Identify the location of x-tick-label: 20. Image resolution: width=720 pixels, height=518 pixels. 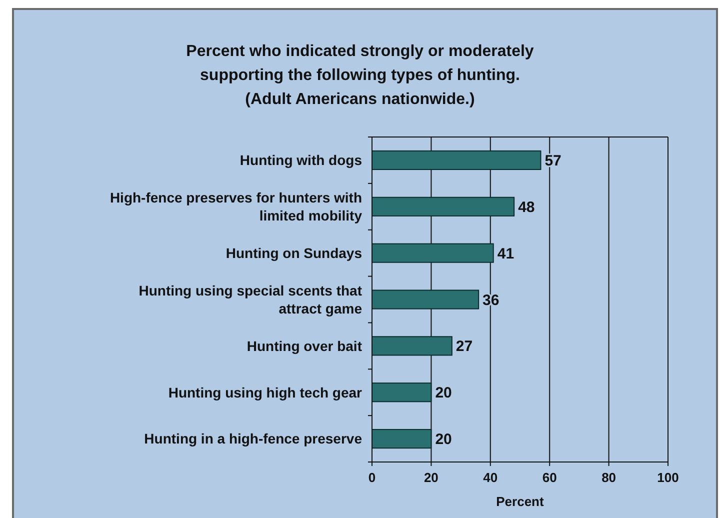
(431, 477).